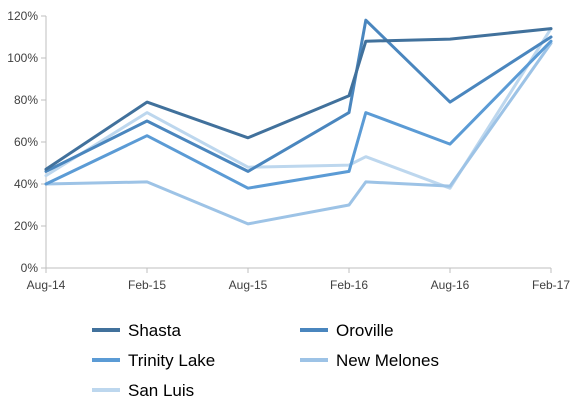 The width and height of the screenshot is (576, 411). I want to click on legend-label: Shasta, so click(154, 330).